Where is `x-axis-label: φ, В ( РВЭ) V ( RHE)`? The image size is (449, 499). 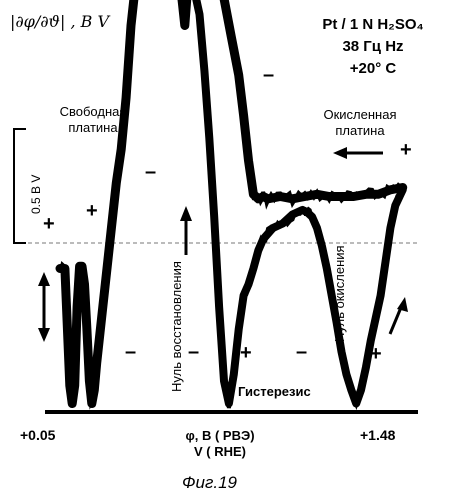 x-axis-label: φ, В ( РВЭ) V ( RHE) is located at coordinates (220, 444).